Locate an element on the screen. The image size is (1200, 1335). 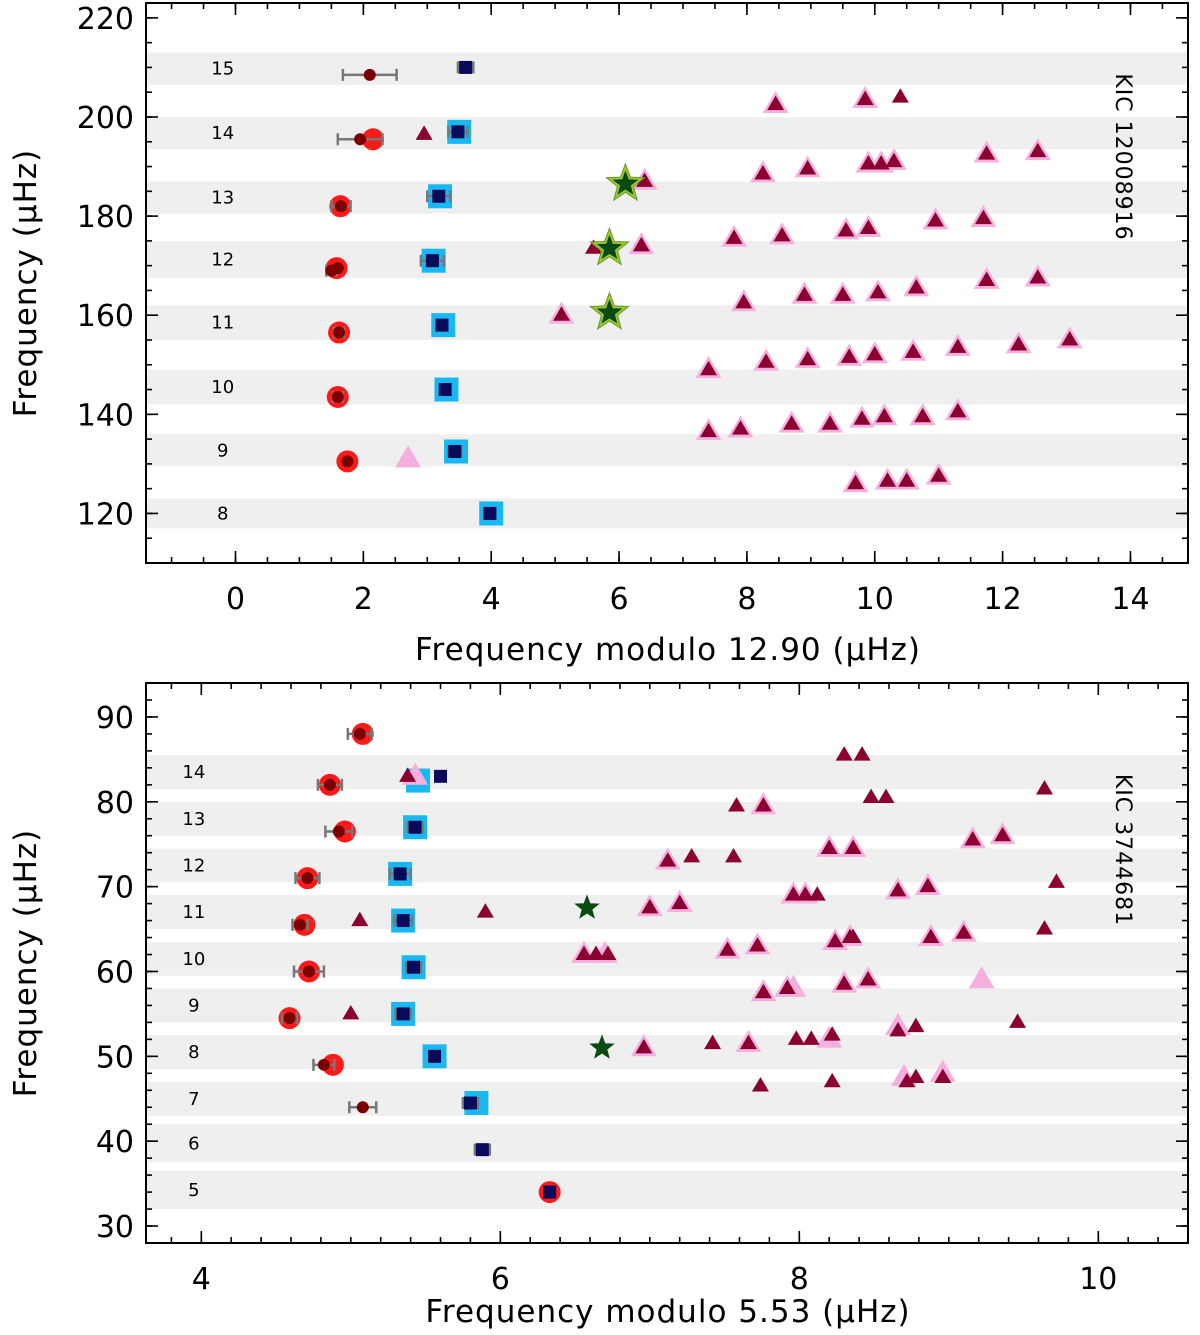
y-tick-label: 50 is located at coordinates (115, 1057).